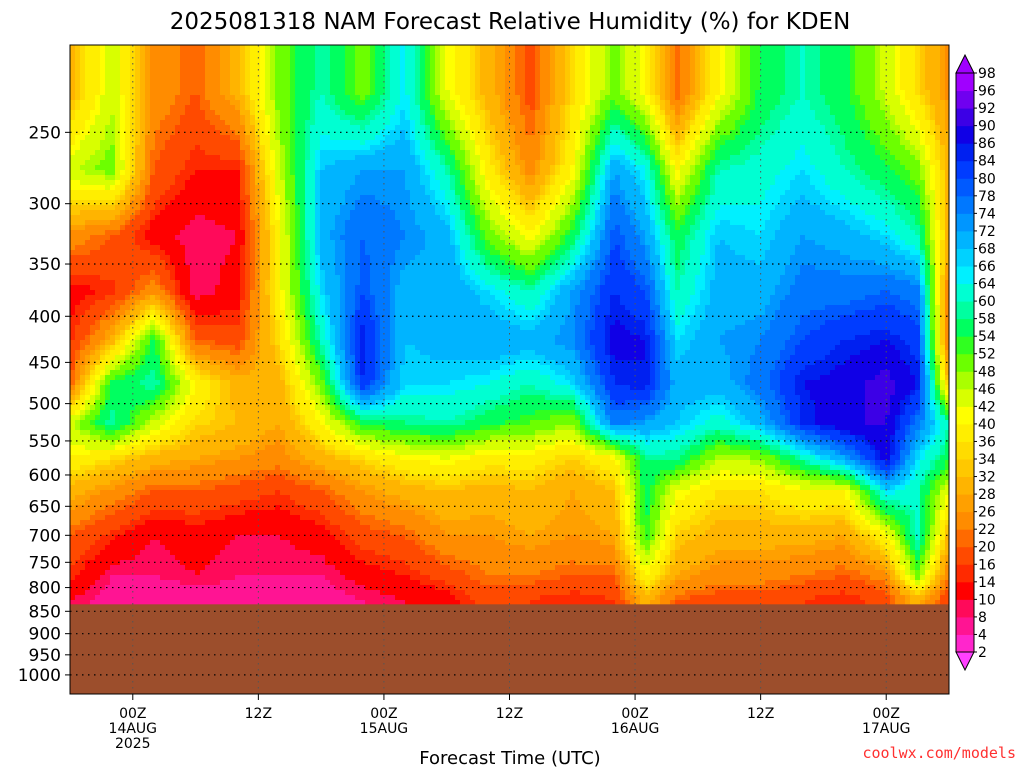 The width and height of the screenshot is (1024, 768). I want to click on y-tick-label: 850, so click(45, 612).